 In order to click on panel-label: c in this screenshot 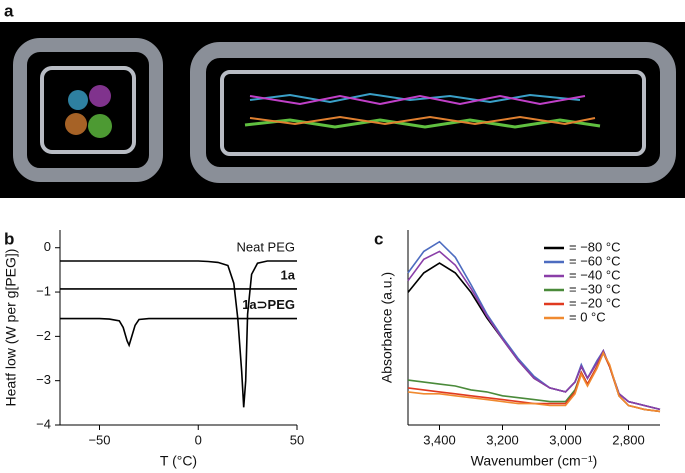, I will do `click(378, 238)`.